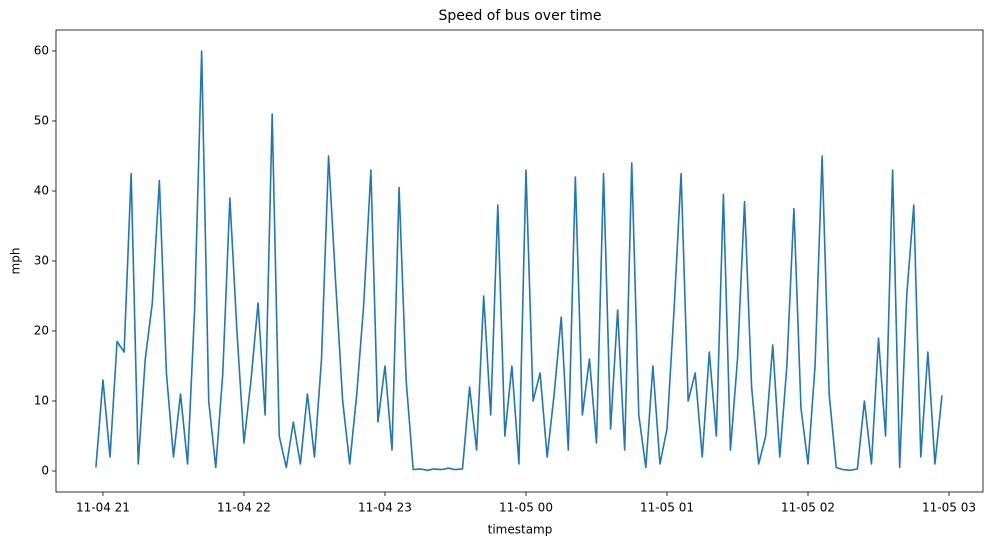 This screenshot has width=996, height=551. I want to click on x-tick-label: 11-05 00, so click(526, 508).